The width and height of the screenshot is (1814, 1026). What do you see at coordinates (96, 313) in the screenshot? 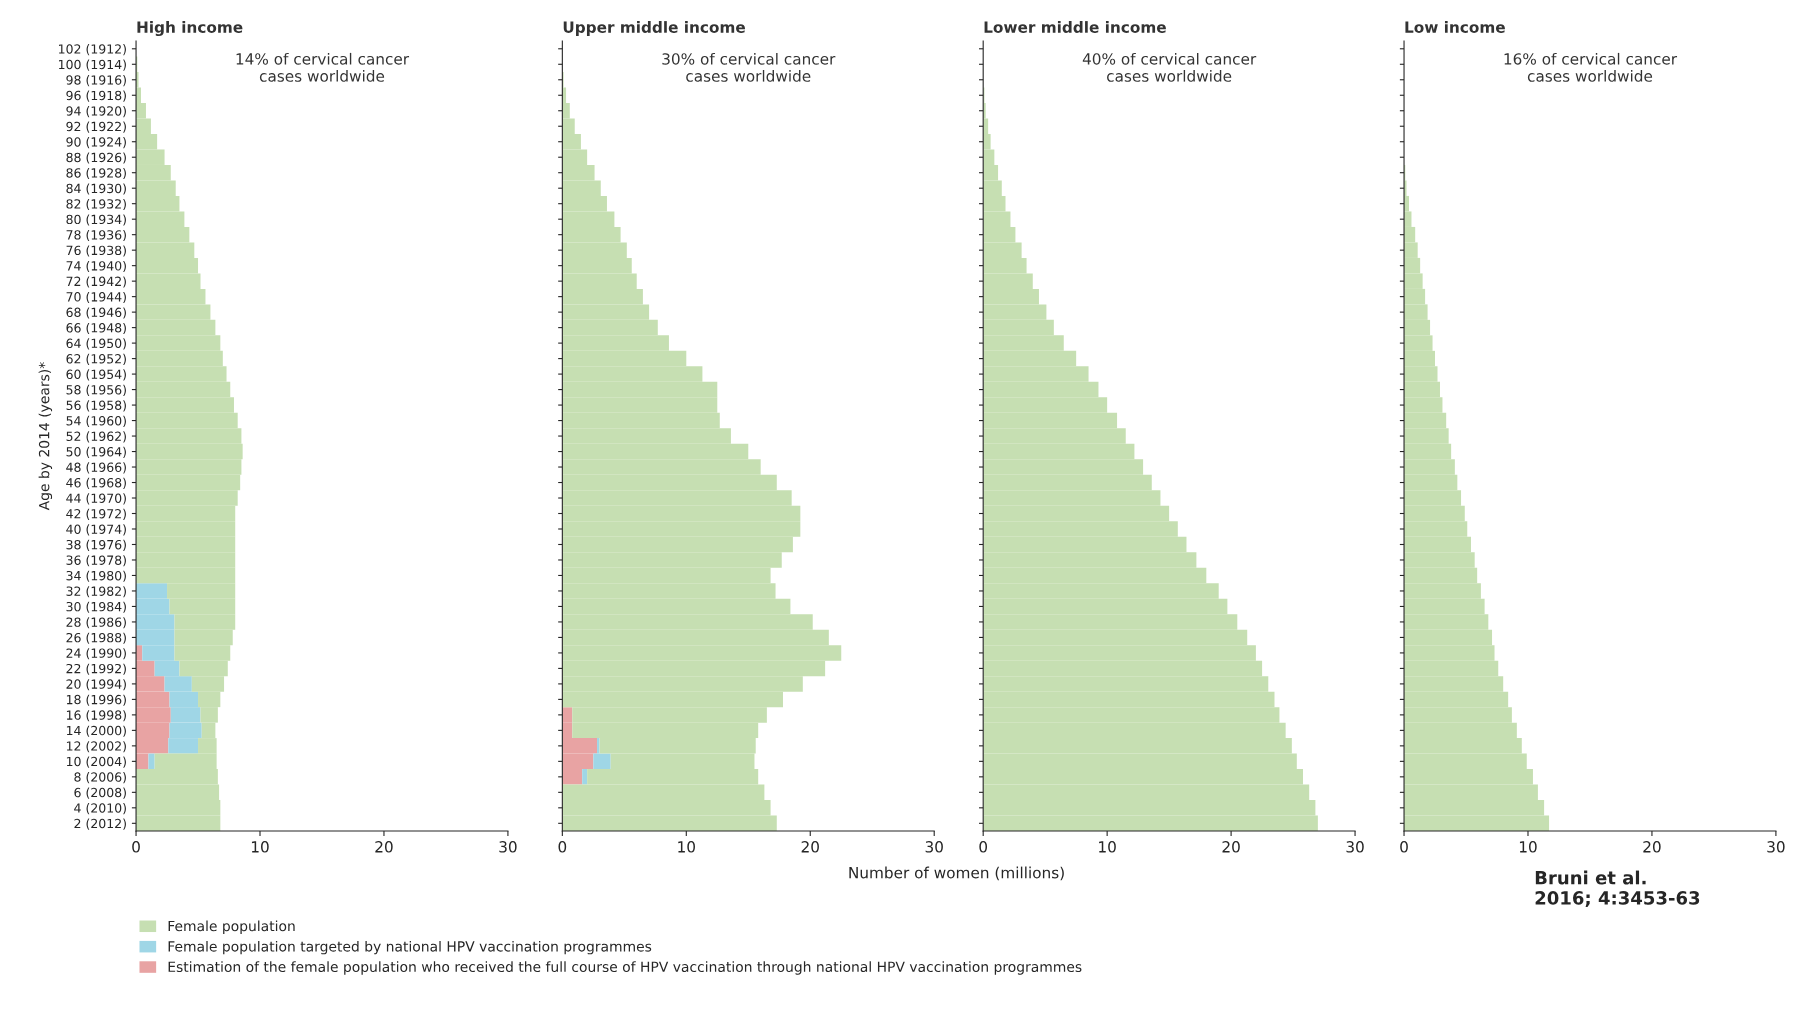
I see `y-tick-label: 68 (1946)` at bounding box center [96, 313].